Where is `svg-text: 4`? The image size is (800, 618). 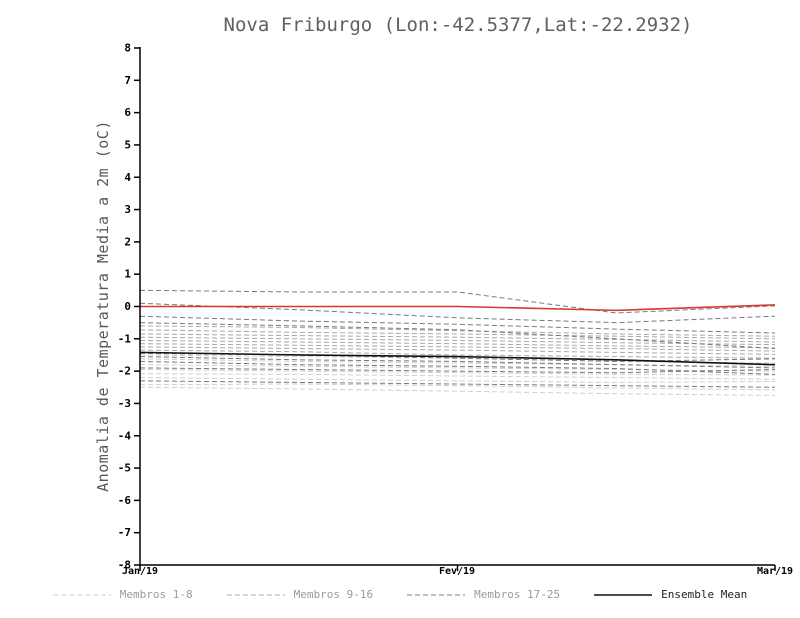
svg-text: 4 is located at coordinates (127, 177).